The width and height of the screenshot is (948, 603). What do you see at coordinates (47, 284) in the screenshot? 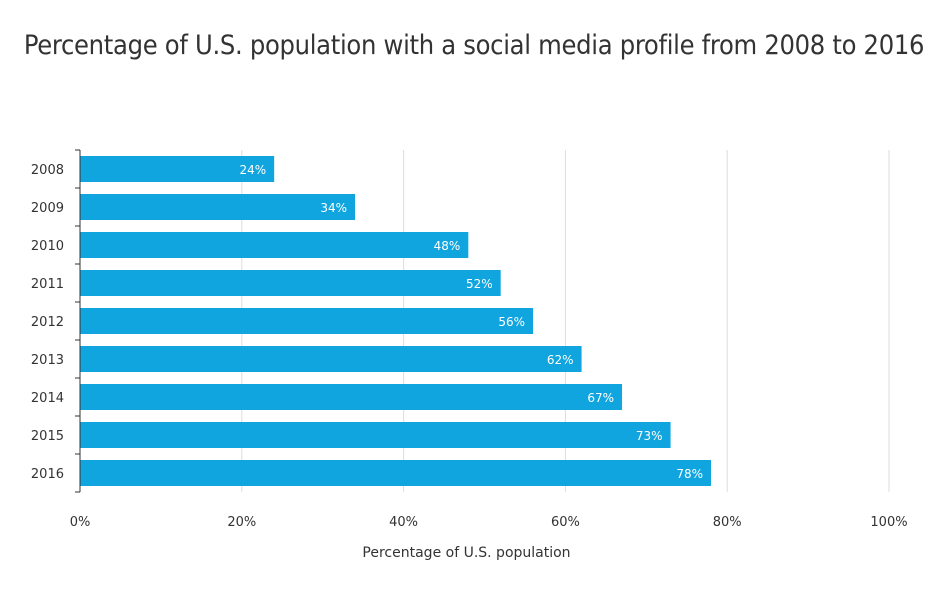
I see `y-tick-label: 2011` at bounding box center [47, 284].